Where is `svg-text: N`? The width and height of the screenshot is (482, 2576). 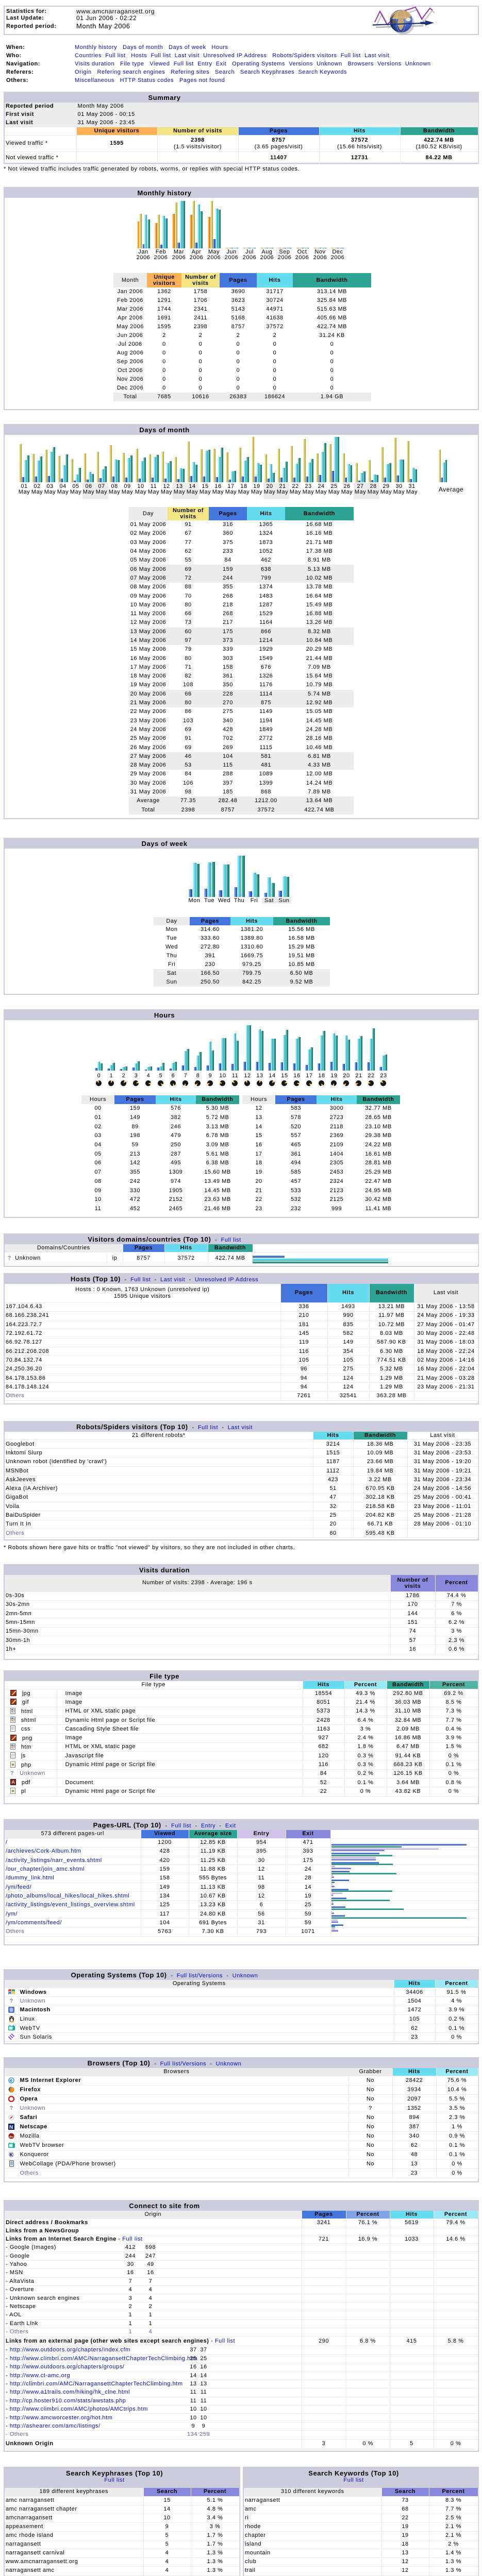
svg-text: N is located at coordinates (11, 2128).